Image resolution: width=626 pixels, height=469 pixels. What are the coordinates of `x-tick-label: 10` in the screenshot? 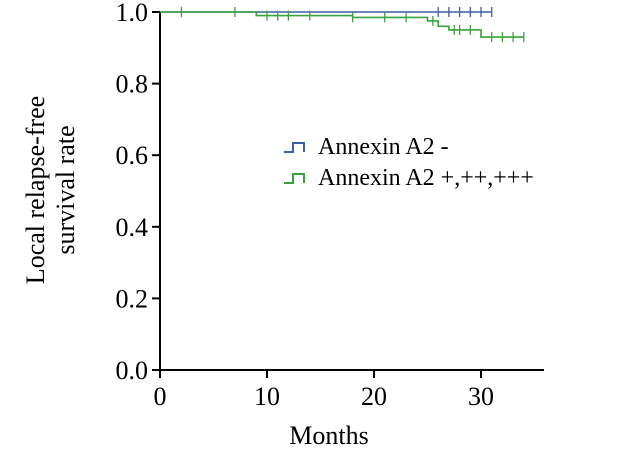 It's located at (267, 396).